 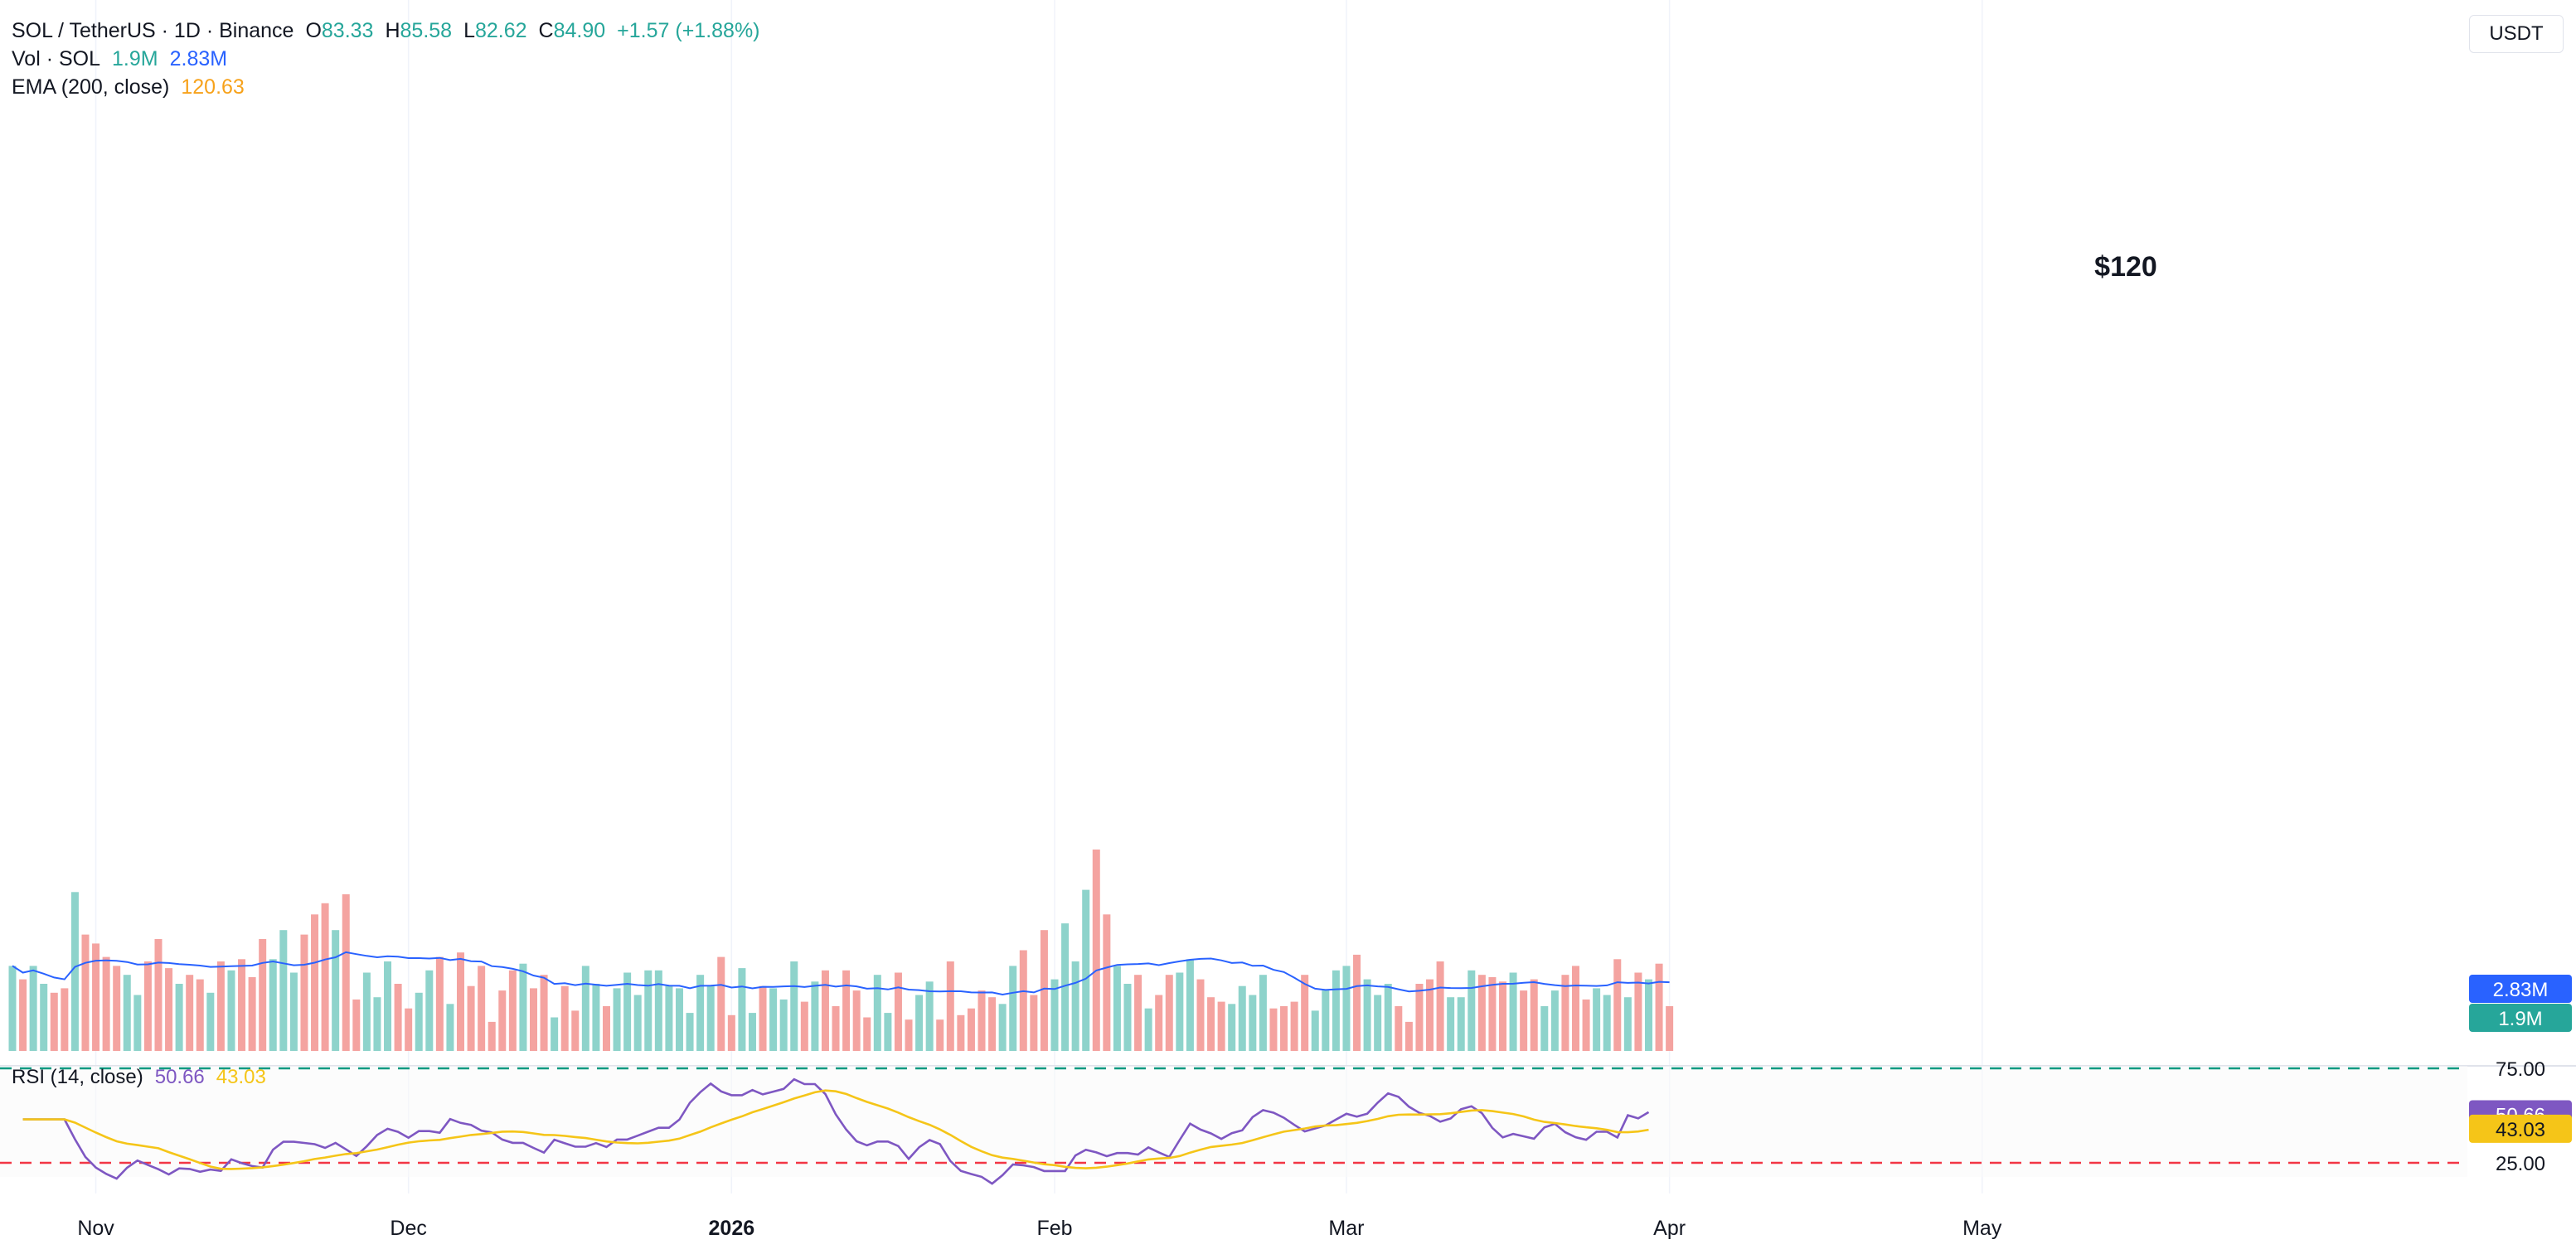 What do you see at coordinates (732, 1229) in the screenshot?
I see `time-tick-label: 2026` at bounding box center [732, 1229].